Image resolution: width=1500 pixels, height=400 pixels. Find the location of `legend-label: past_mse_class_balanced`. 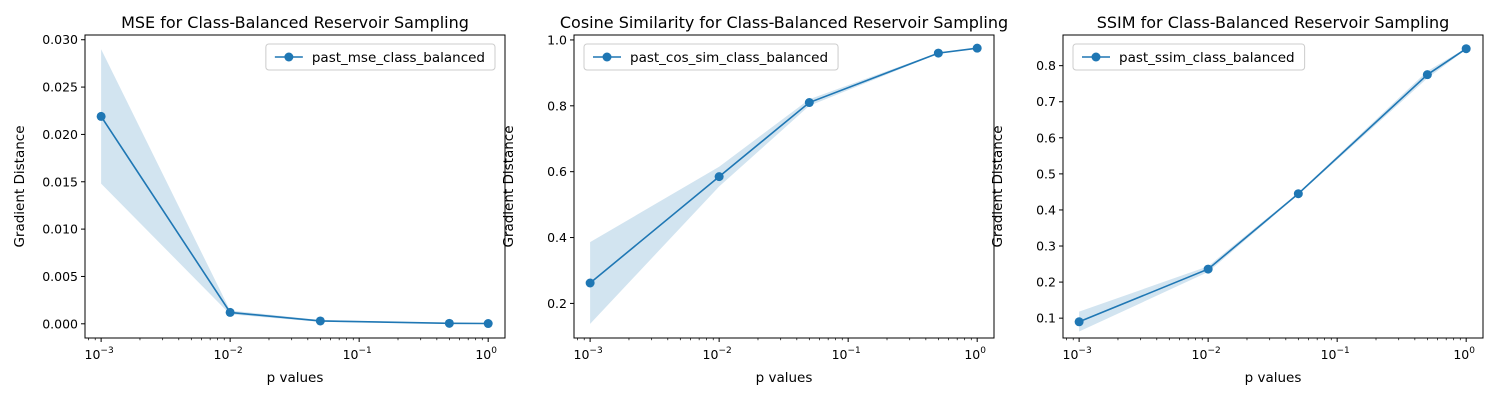

legend-label: past_mse_class_balanced is located at coordinates (398, 58).